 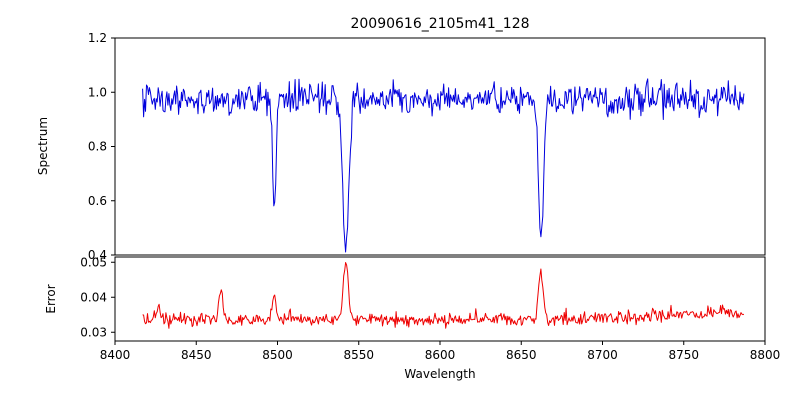 What do you see at coordinates (51, 298) in the screenshot?
I see `error-y-axis-label: Error` at bounding box center [51, 298].